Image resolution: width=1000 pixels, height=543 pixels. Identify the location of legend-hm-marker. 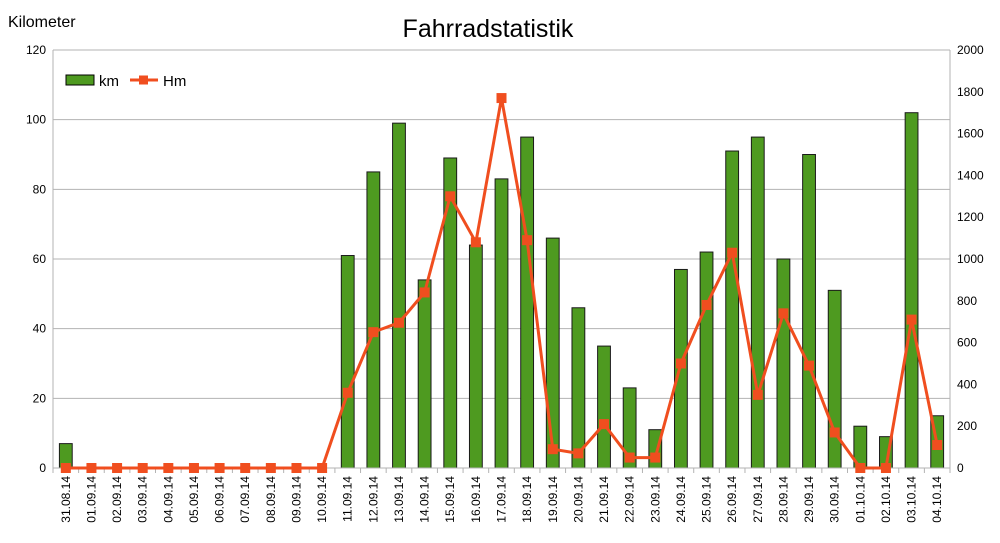
(143, 80).